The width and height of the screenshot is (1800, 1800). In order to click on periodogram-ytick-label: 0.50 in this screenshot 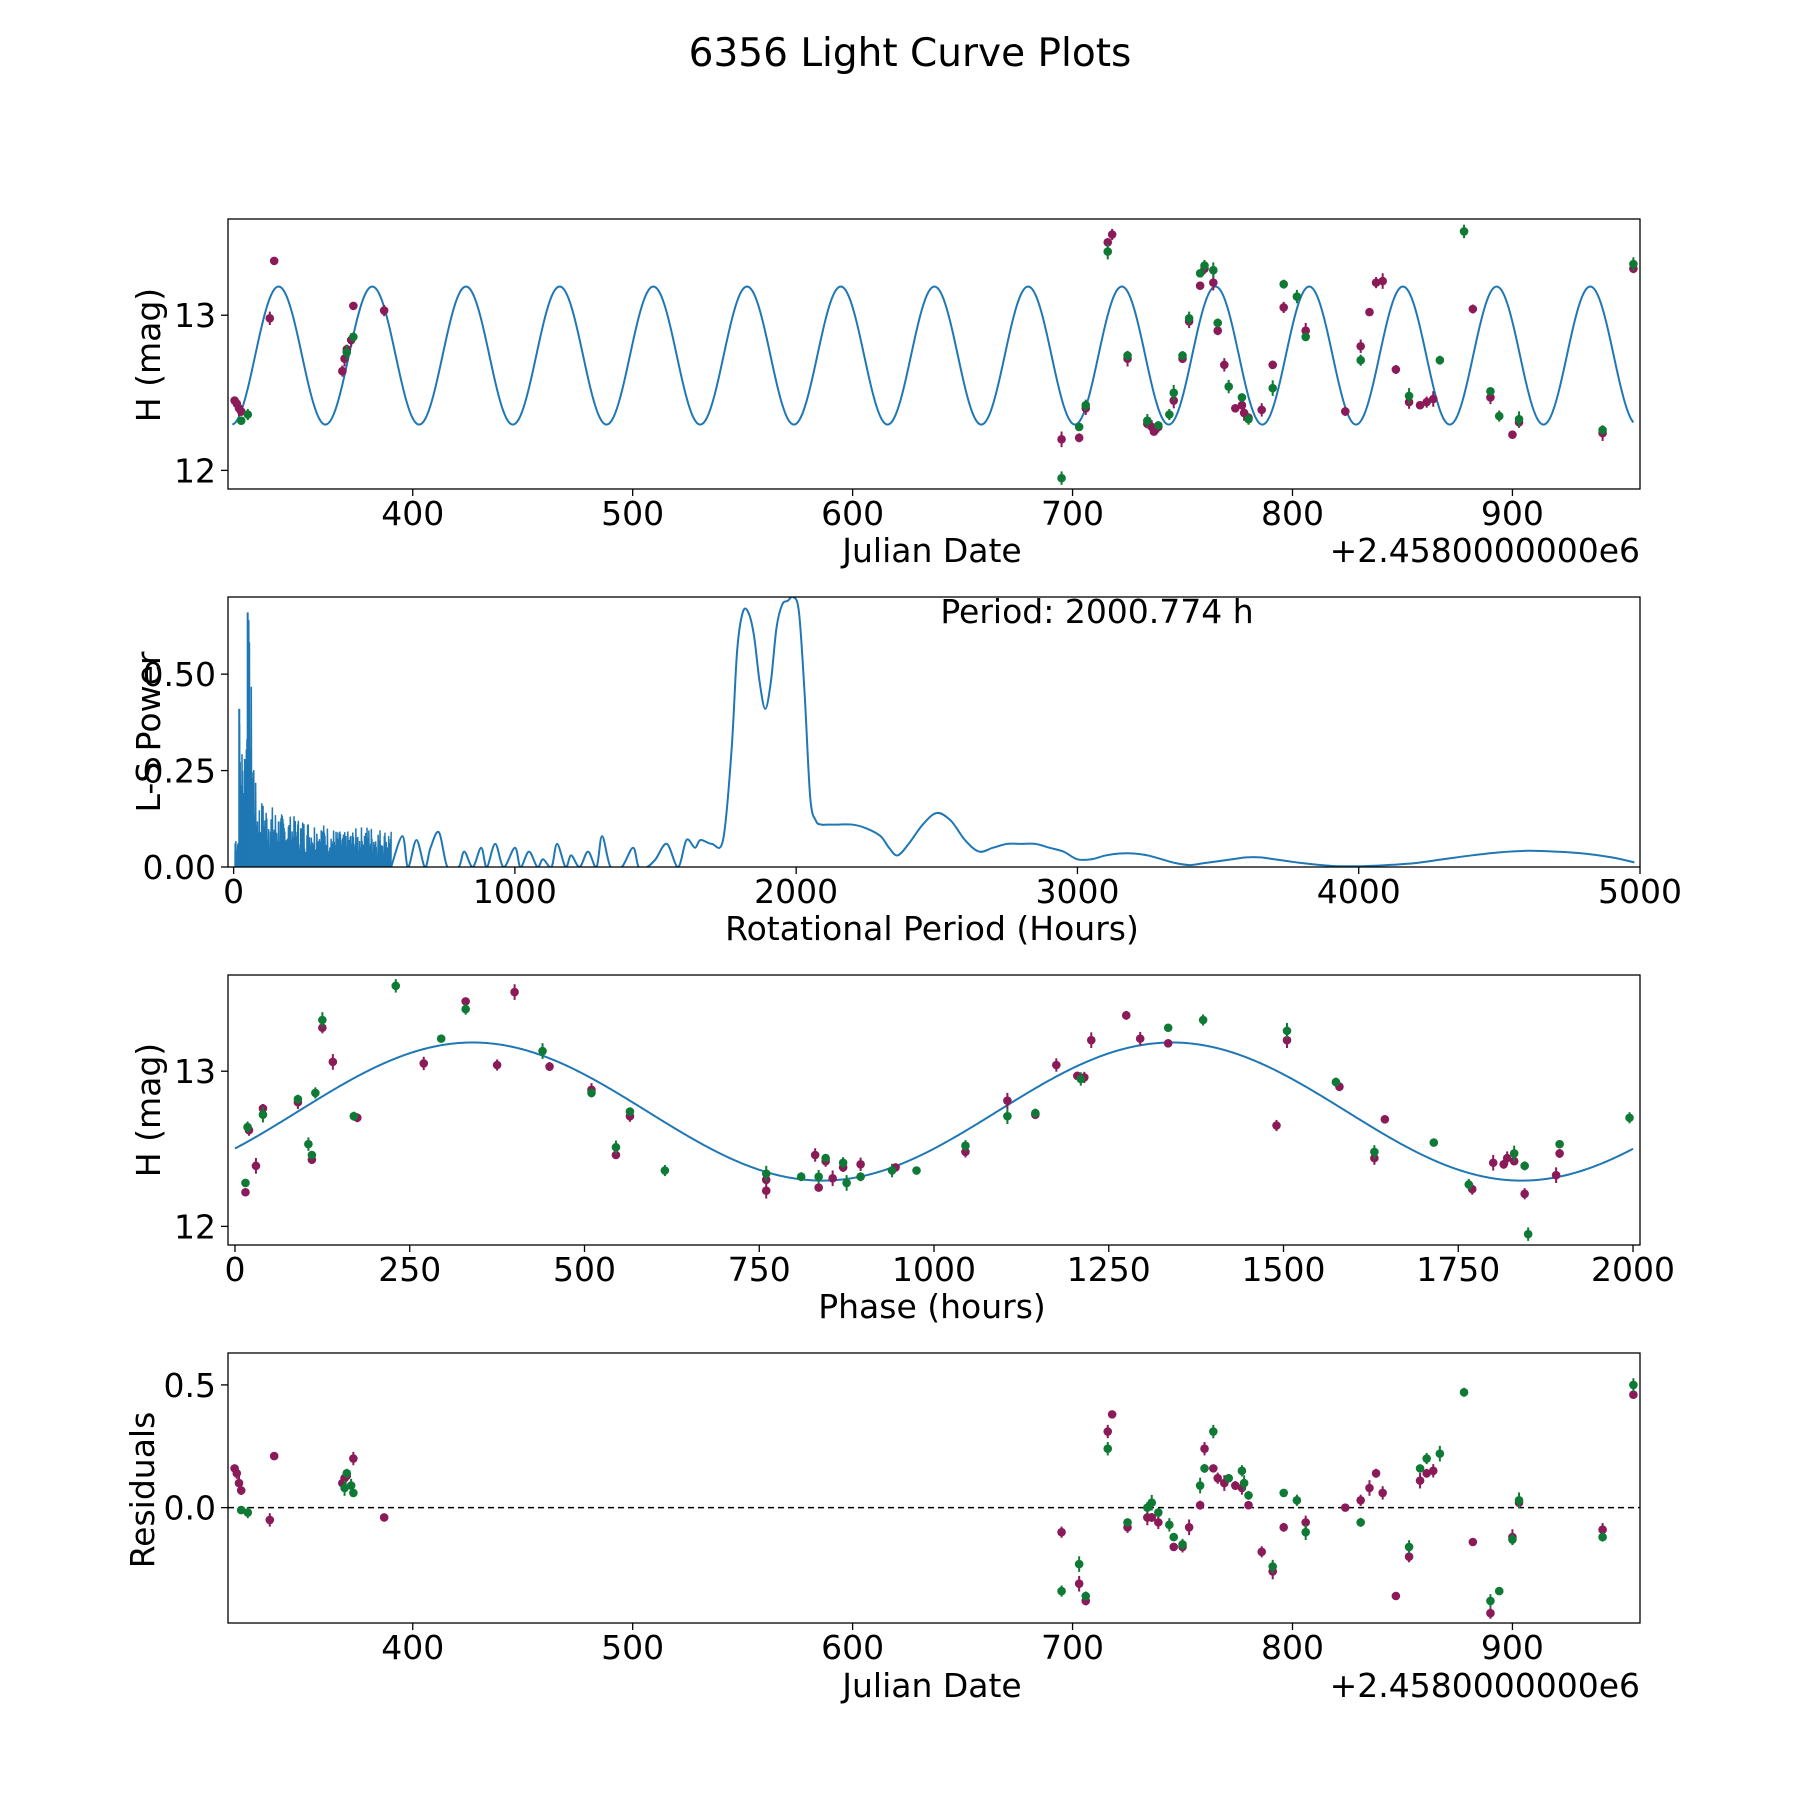, I will do `click(179, 674)`.